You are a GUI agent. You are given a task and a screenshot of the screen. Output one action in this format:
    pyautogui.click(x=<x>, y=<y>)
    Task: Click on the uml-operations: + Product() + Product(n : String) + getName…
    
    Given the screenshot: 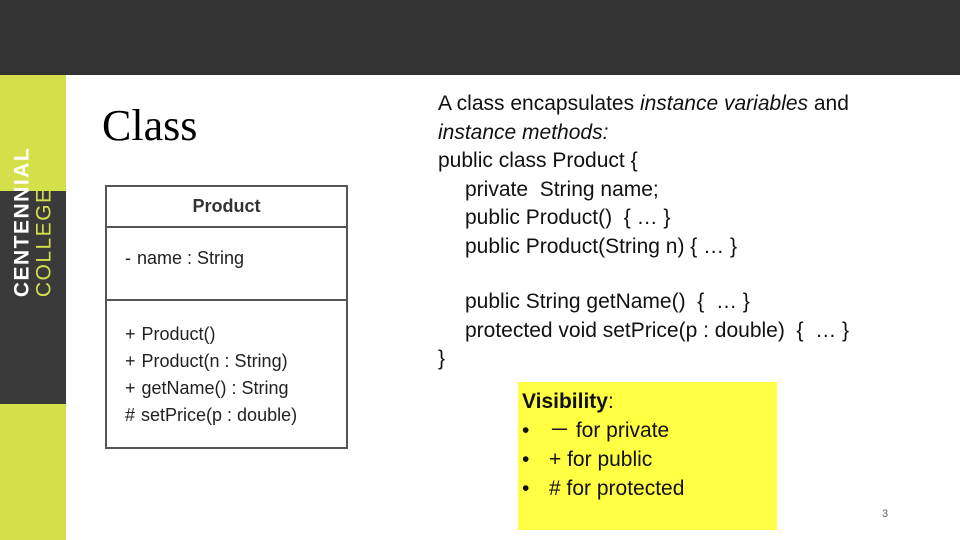 What is the action you would take?
    pyautogui.click(x=226, y=365)
    